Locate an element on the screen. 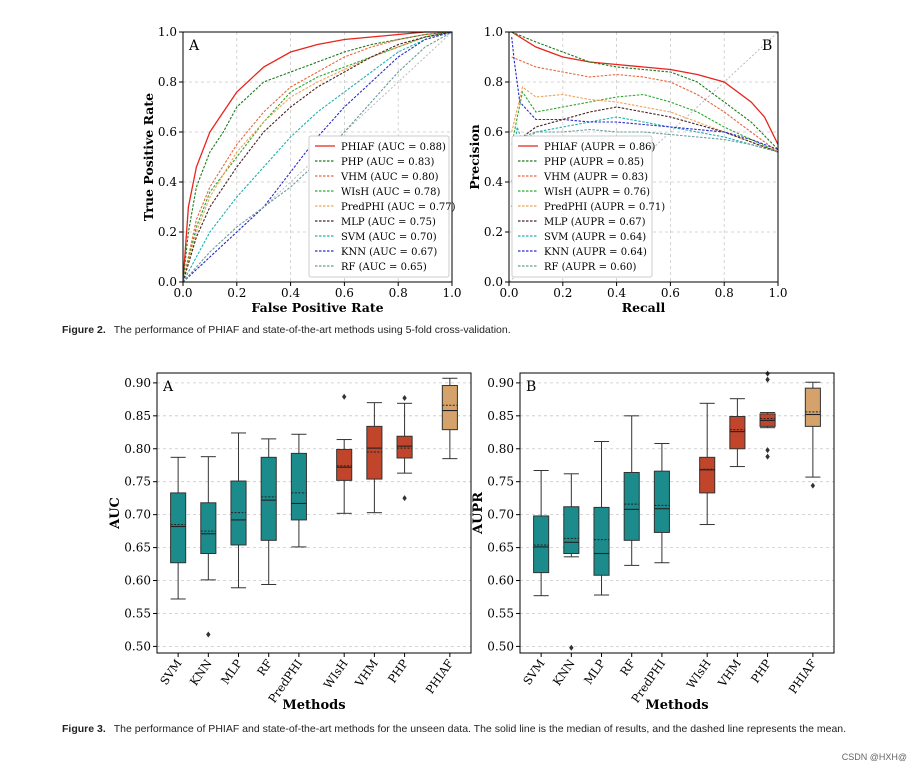 This screenshot has width=919, height=770. y-tick-label: 0.60 is located at coordinates (500, 581).